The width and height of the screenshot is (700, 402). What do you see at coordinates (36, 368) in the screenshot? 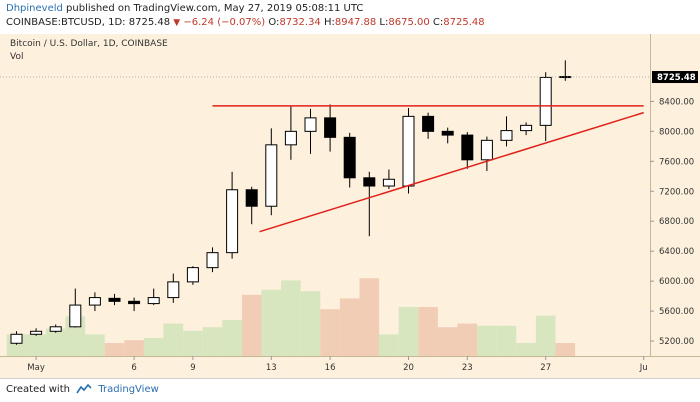
I see `x-tick-label: May` at bounding box center [36, 368].